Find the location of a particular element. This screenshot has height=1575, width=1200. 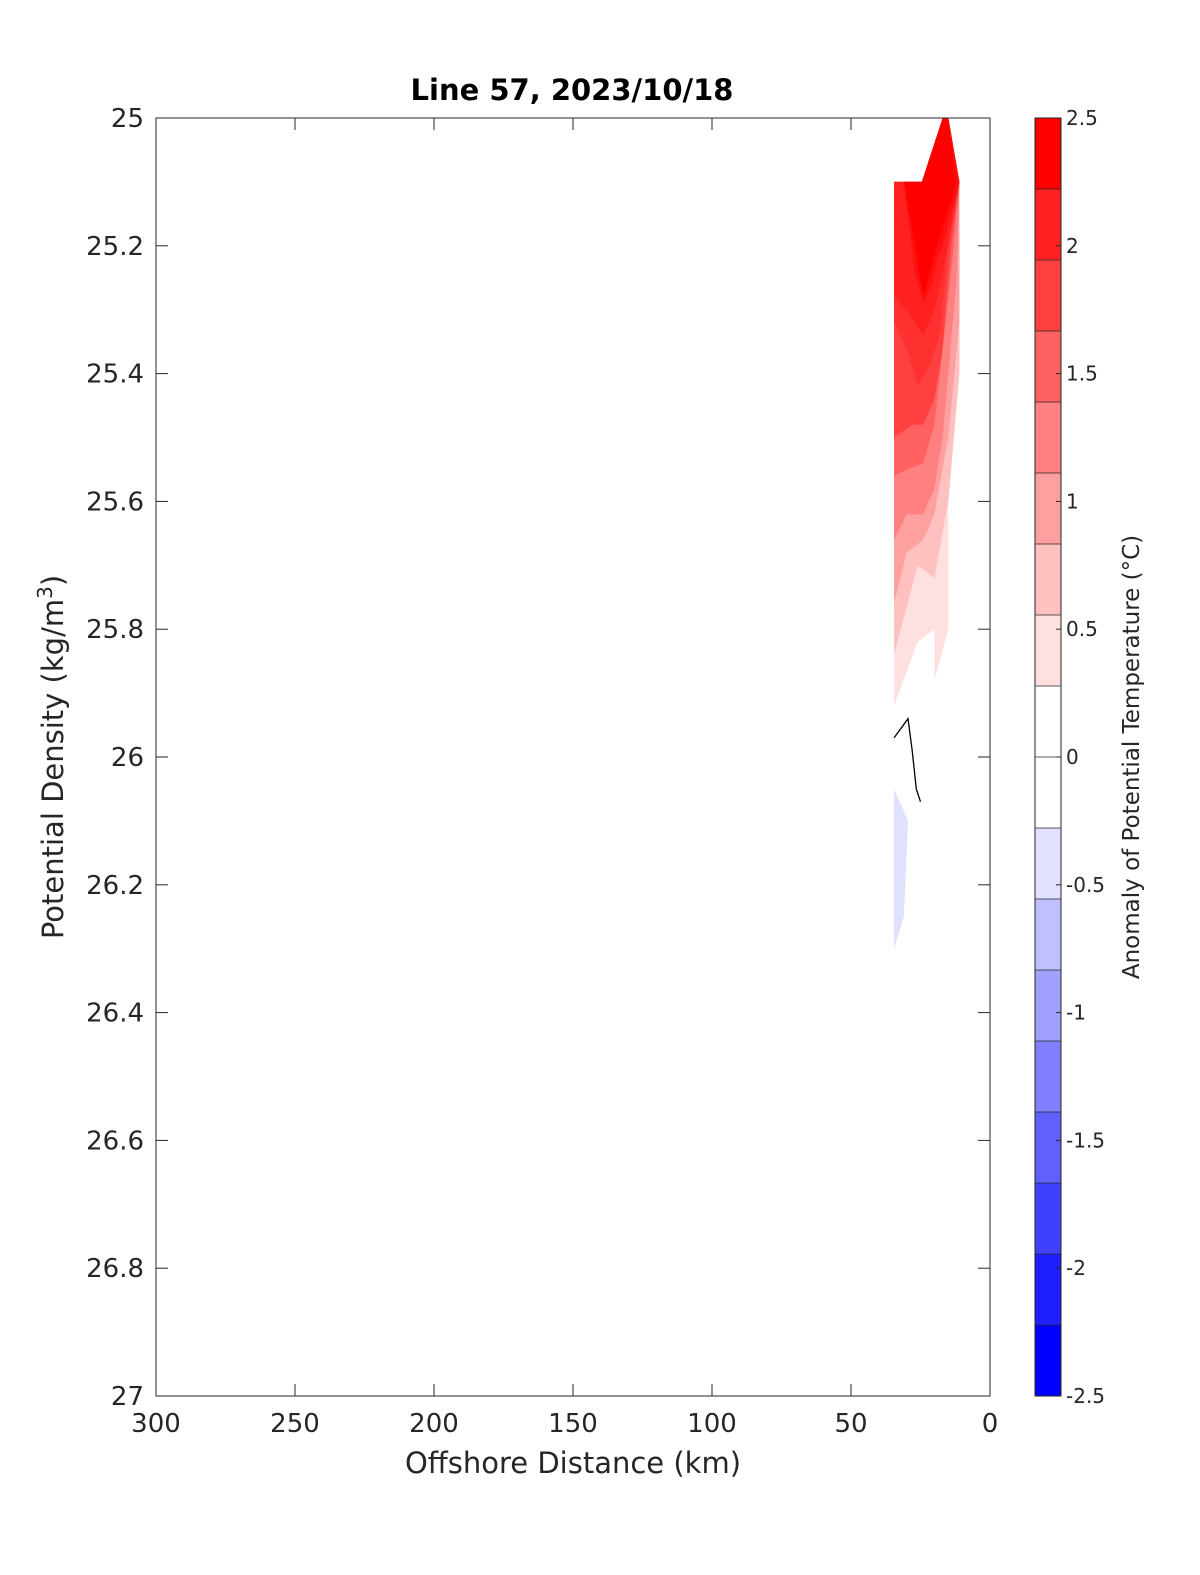

y-tick-label-6: 26.2 is located at coordinates (115, 886).